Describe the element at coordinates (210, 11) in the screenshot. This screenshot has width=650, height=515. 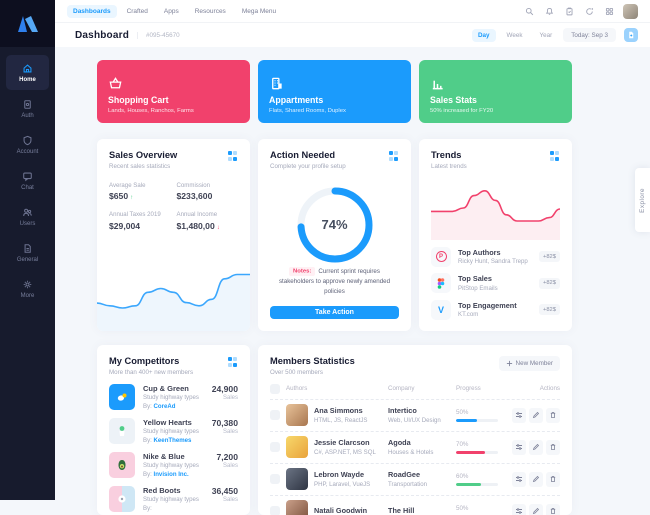
I see `nav-item-resources: Resources` at that location.